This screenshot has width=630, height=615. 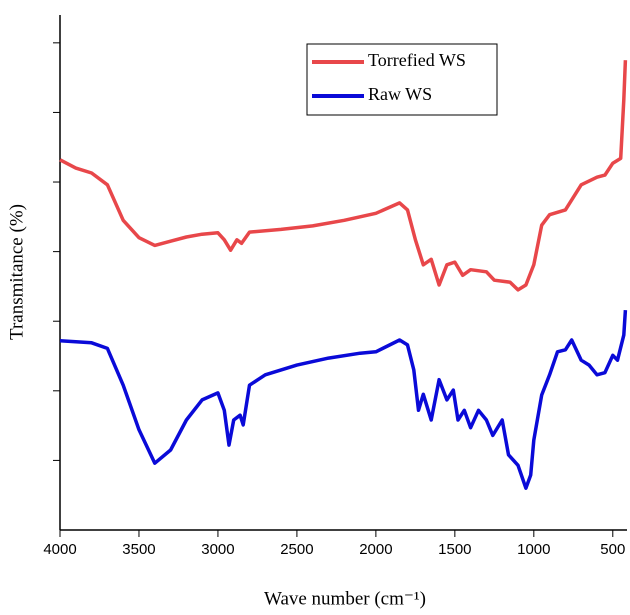 I want to click on x-tick-label: 3000, so click(x=217, y=549).